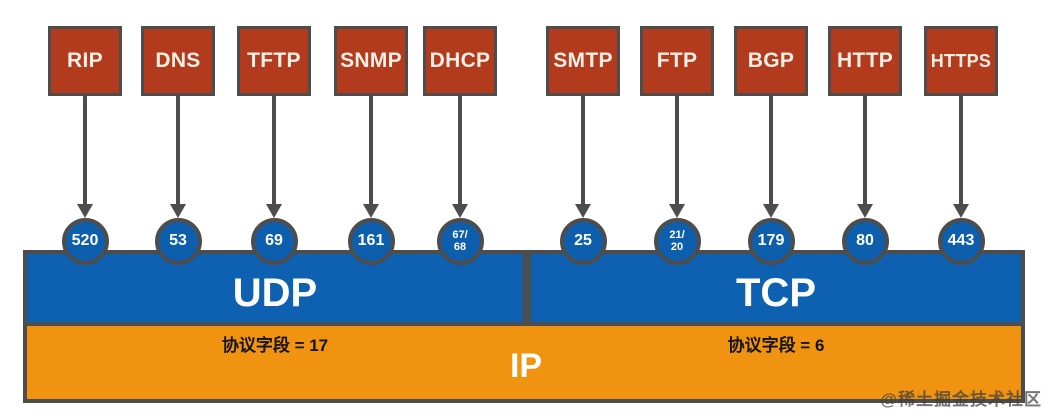  I want to click on port-circle-smtp: 25, so click(583, 241).